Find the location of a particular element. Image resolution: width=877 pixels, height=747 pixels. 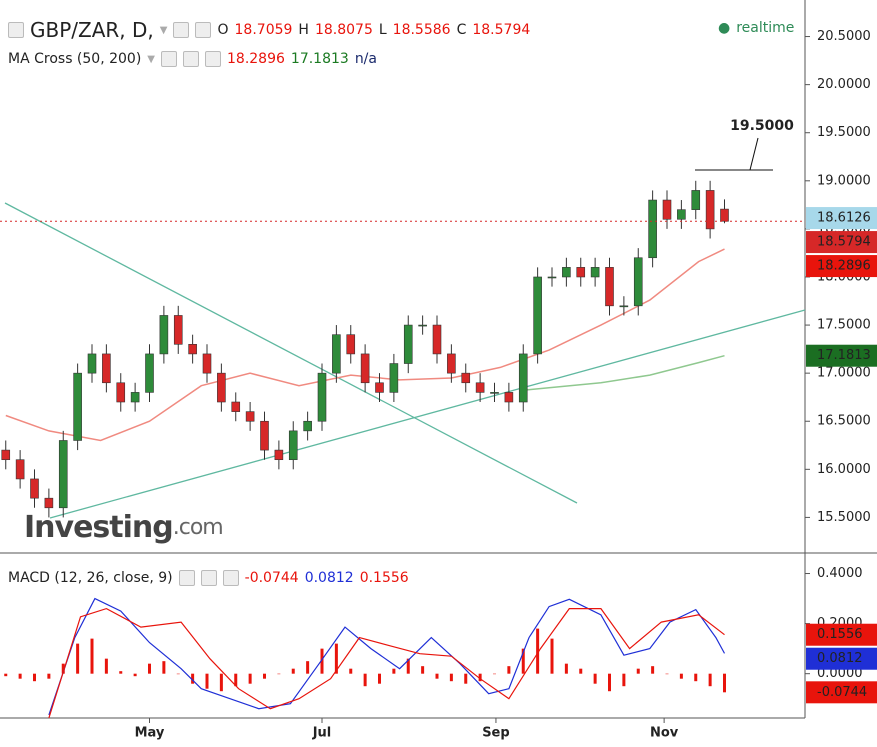

symbol-title: GBP/ZAR, D, is located at coordinates (92, 30).